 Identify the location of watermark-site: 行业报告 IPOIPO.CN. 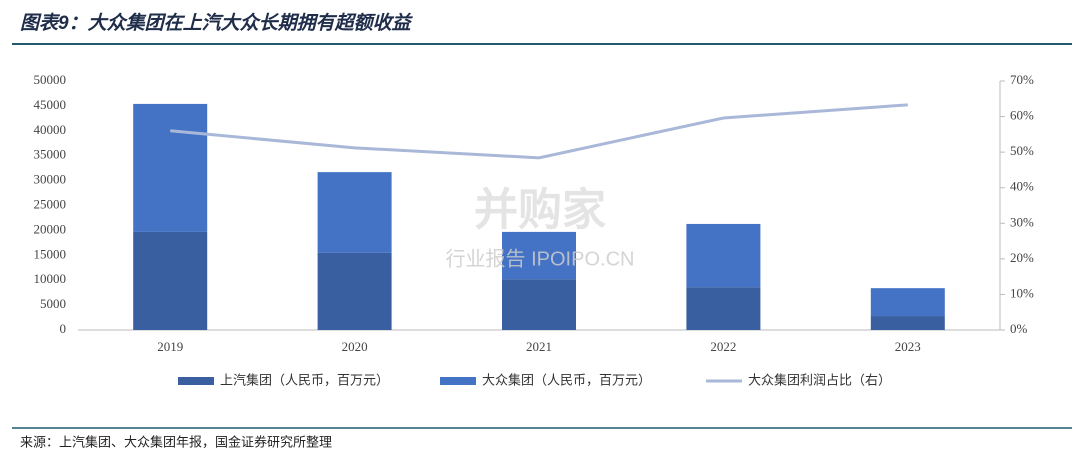
(540, 258).